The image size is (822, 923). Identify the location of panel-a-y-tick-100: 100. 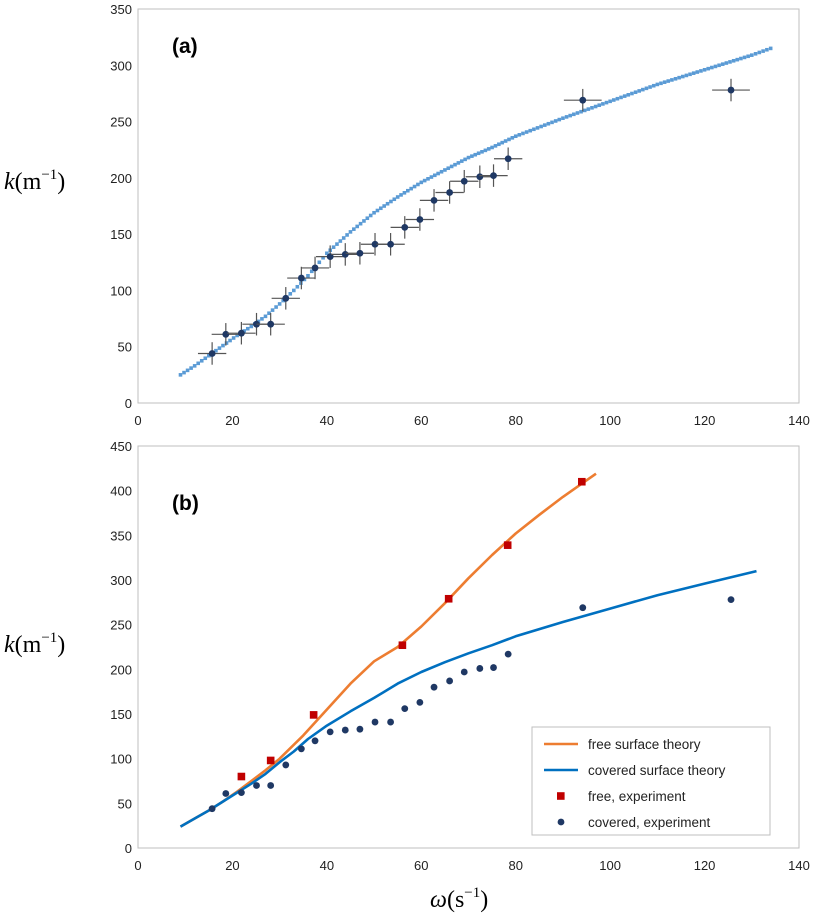
(121, 290).